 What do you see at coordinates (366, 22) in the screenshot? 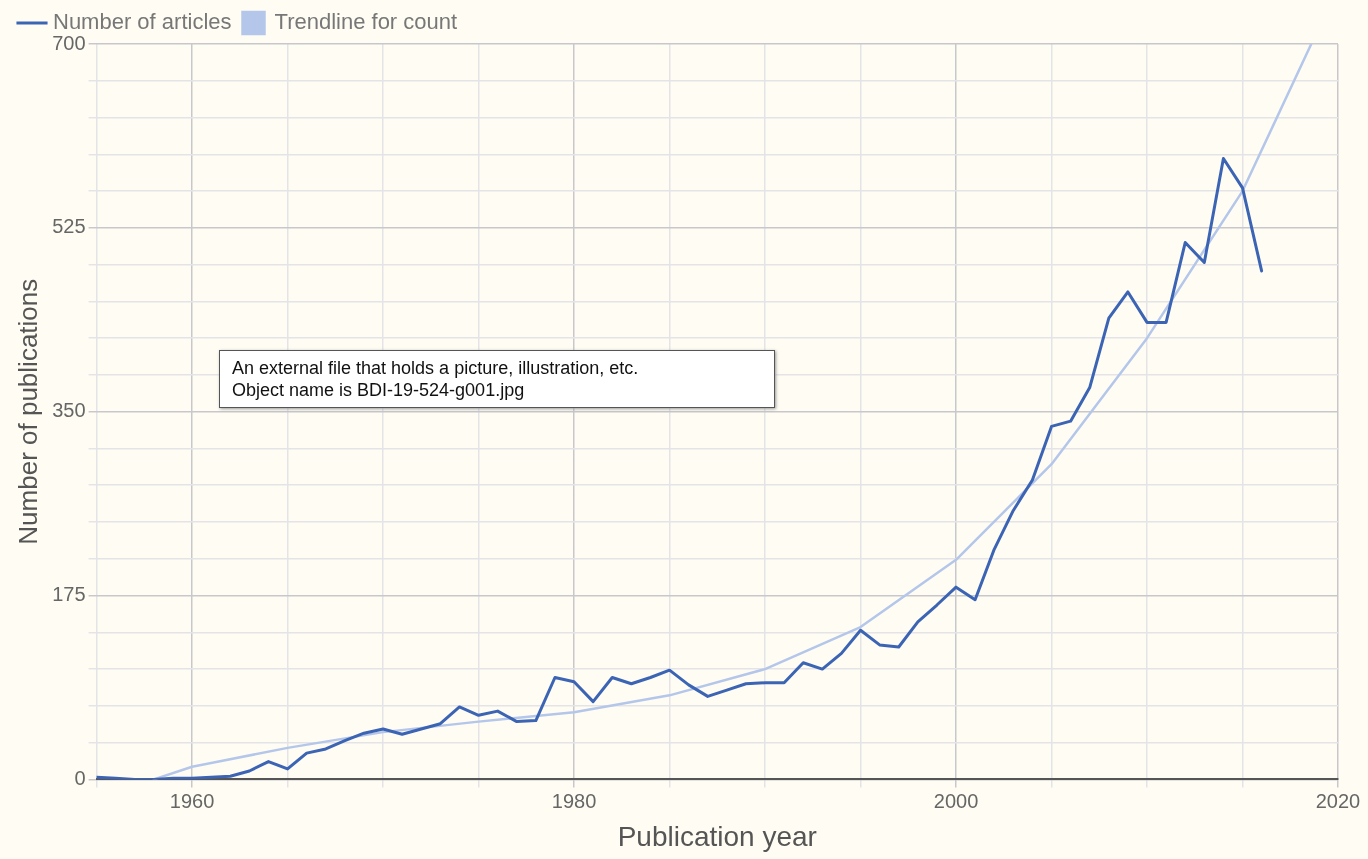
I see `legend-label: Trendline for count` at bounding box center [366, 22].